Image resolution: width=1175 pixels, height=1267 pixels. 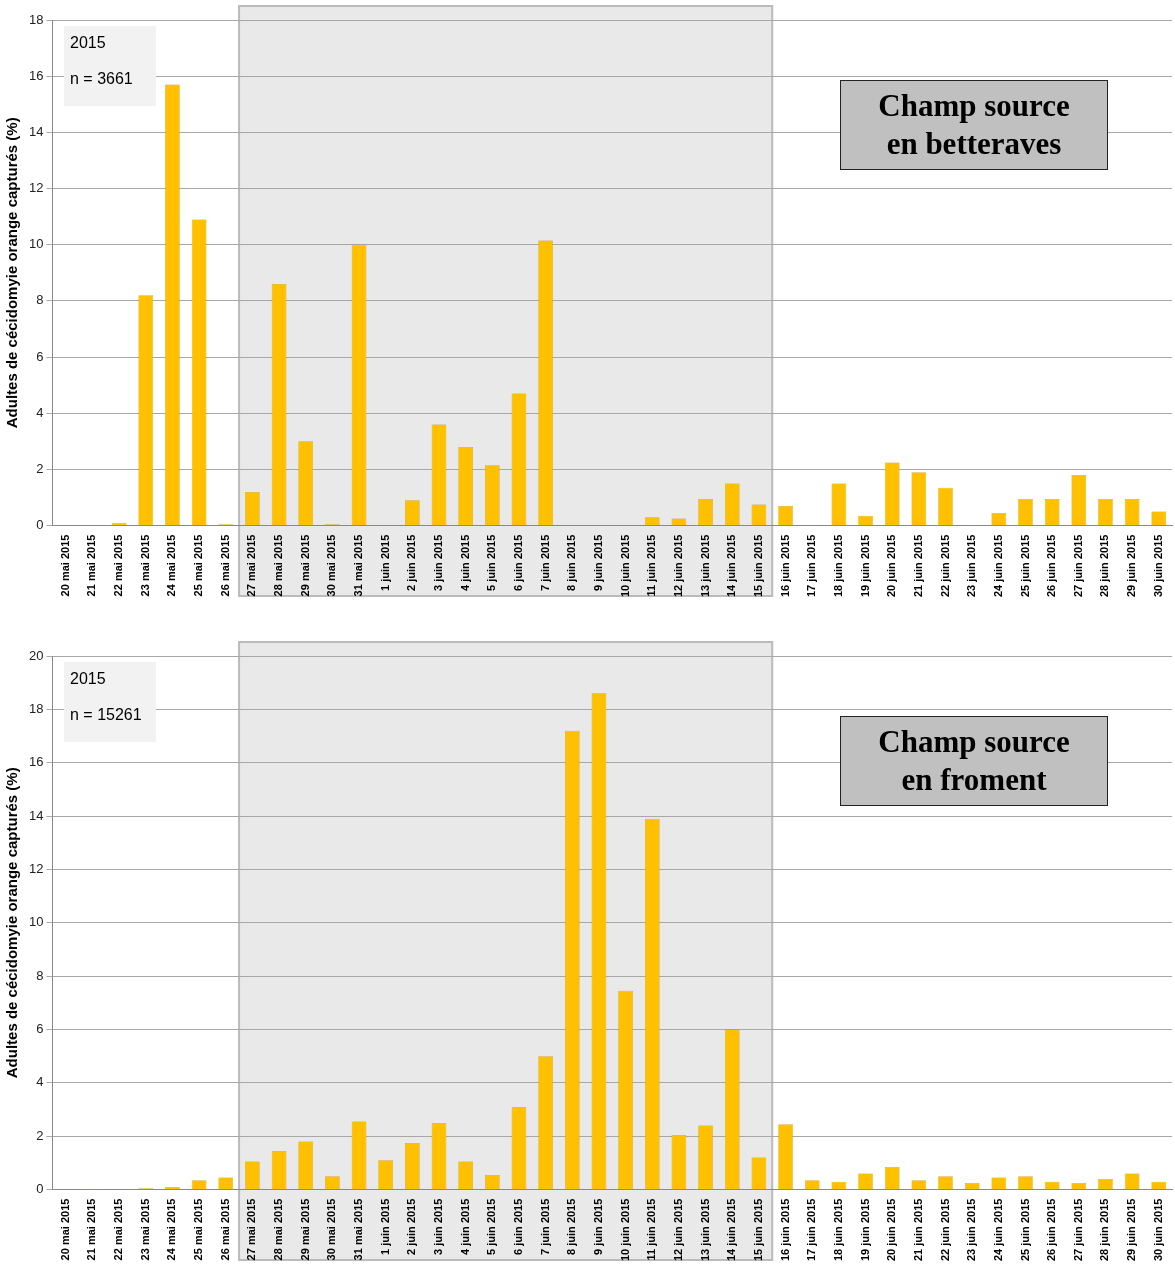 What do you see at coordinates (224, 565) in the screenshot?
I see `x-tick-label: 26 mai 2015` at bounding box center [224, 565].